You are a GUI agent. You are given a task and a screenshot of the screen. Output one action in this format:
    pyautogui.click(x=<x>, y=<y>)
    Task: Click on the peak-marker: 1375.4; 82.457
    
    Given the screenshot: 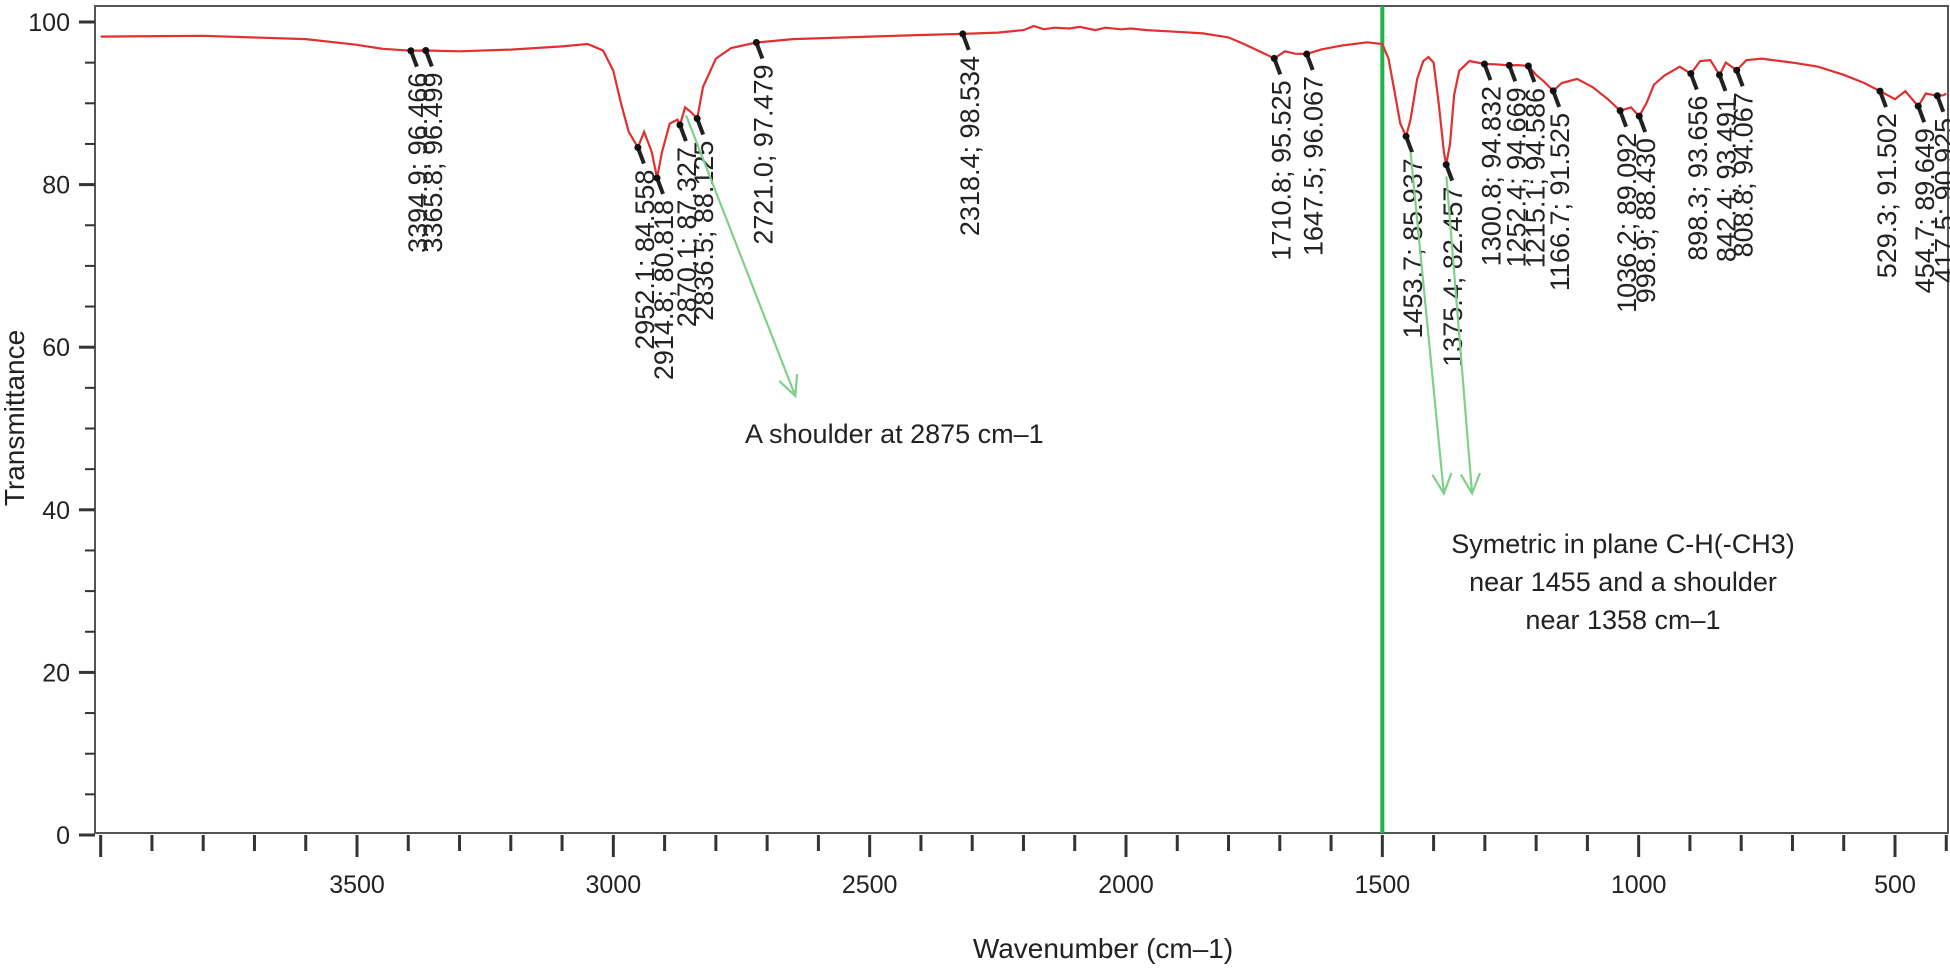 What is the action you would take?
    pyautogui.click(x=1453, y=264)
    